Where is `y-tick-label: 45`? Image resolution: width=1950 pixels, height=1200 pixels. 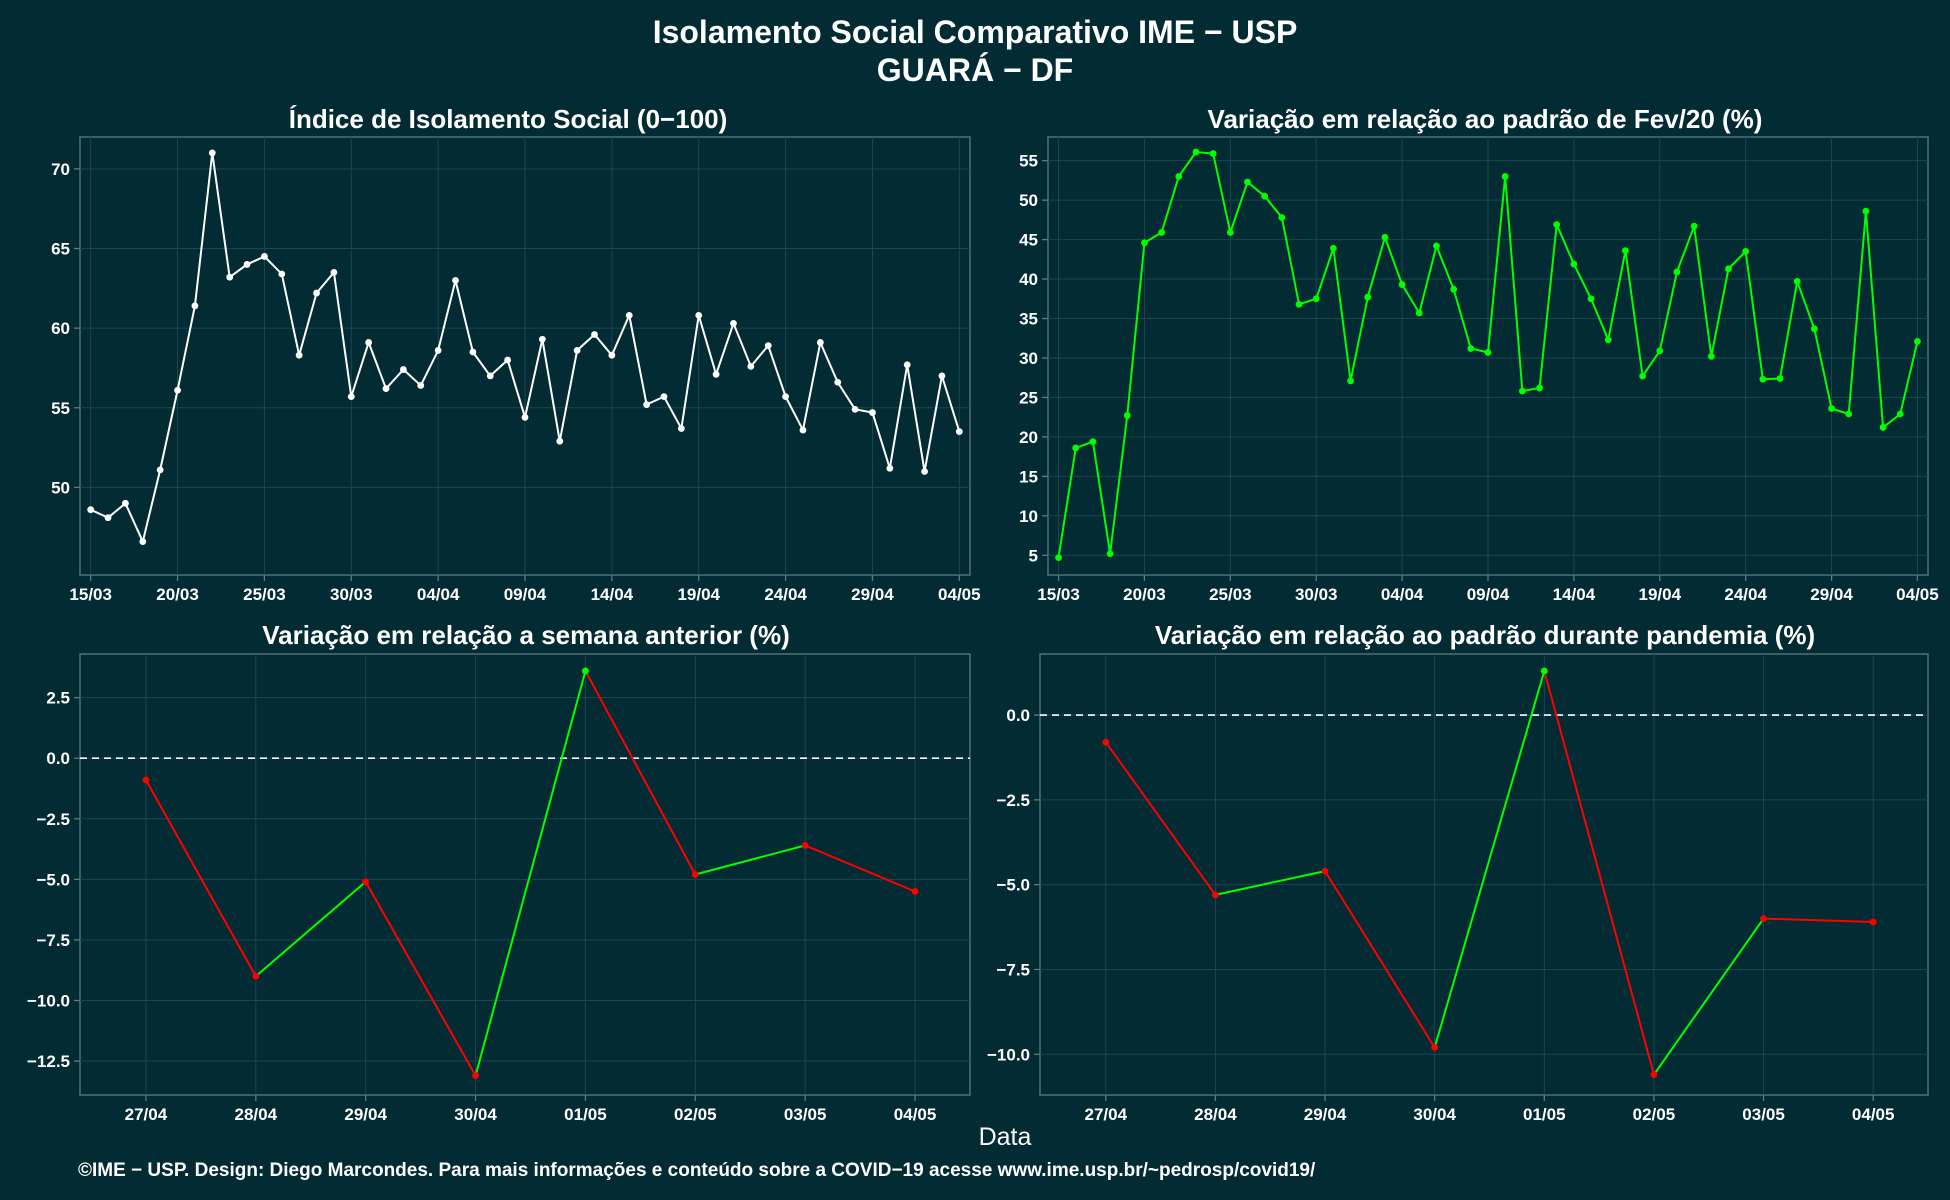
y-tick-label: 45 is located at coordinates (1028, 240).